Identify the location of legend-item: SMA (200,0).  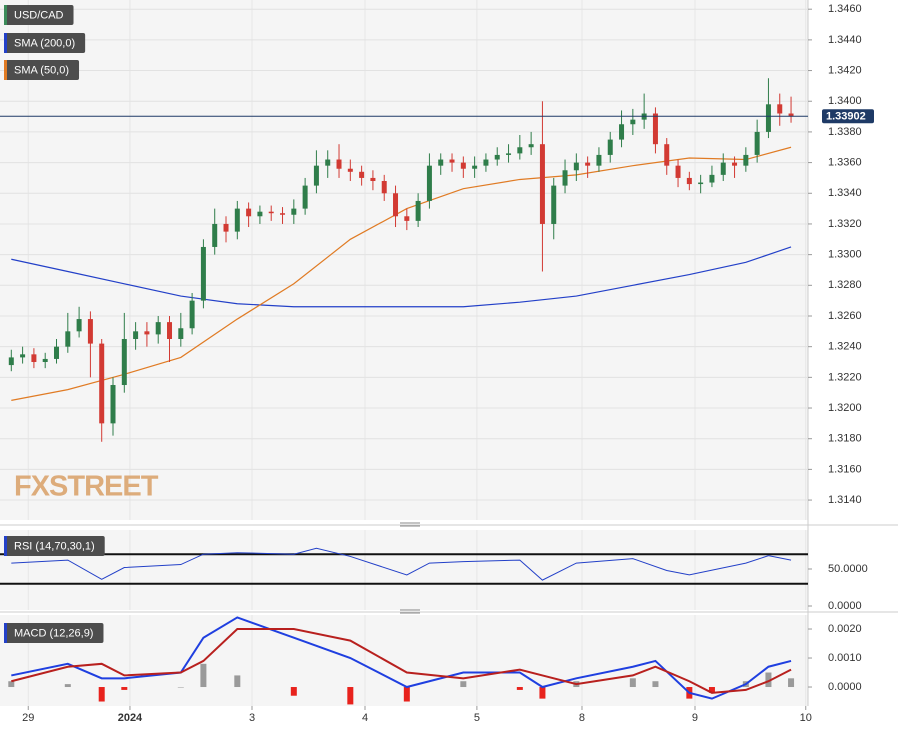
(45, 43).